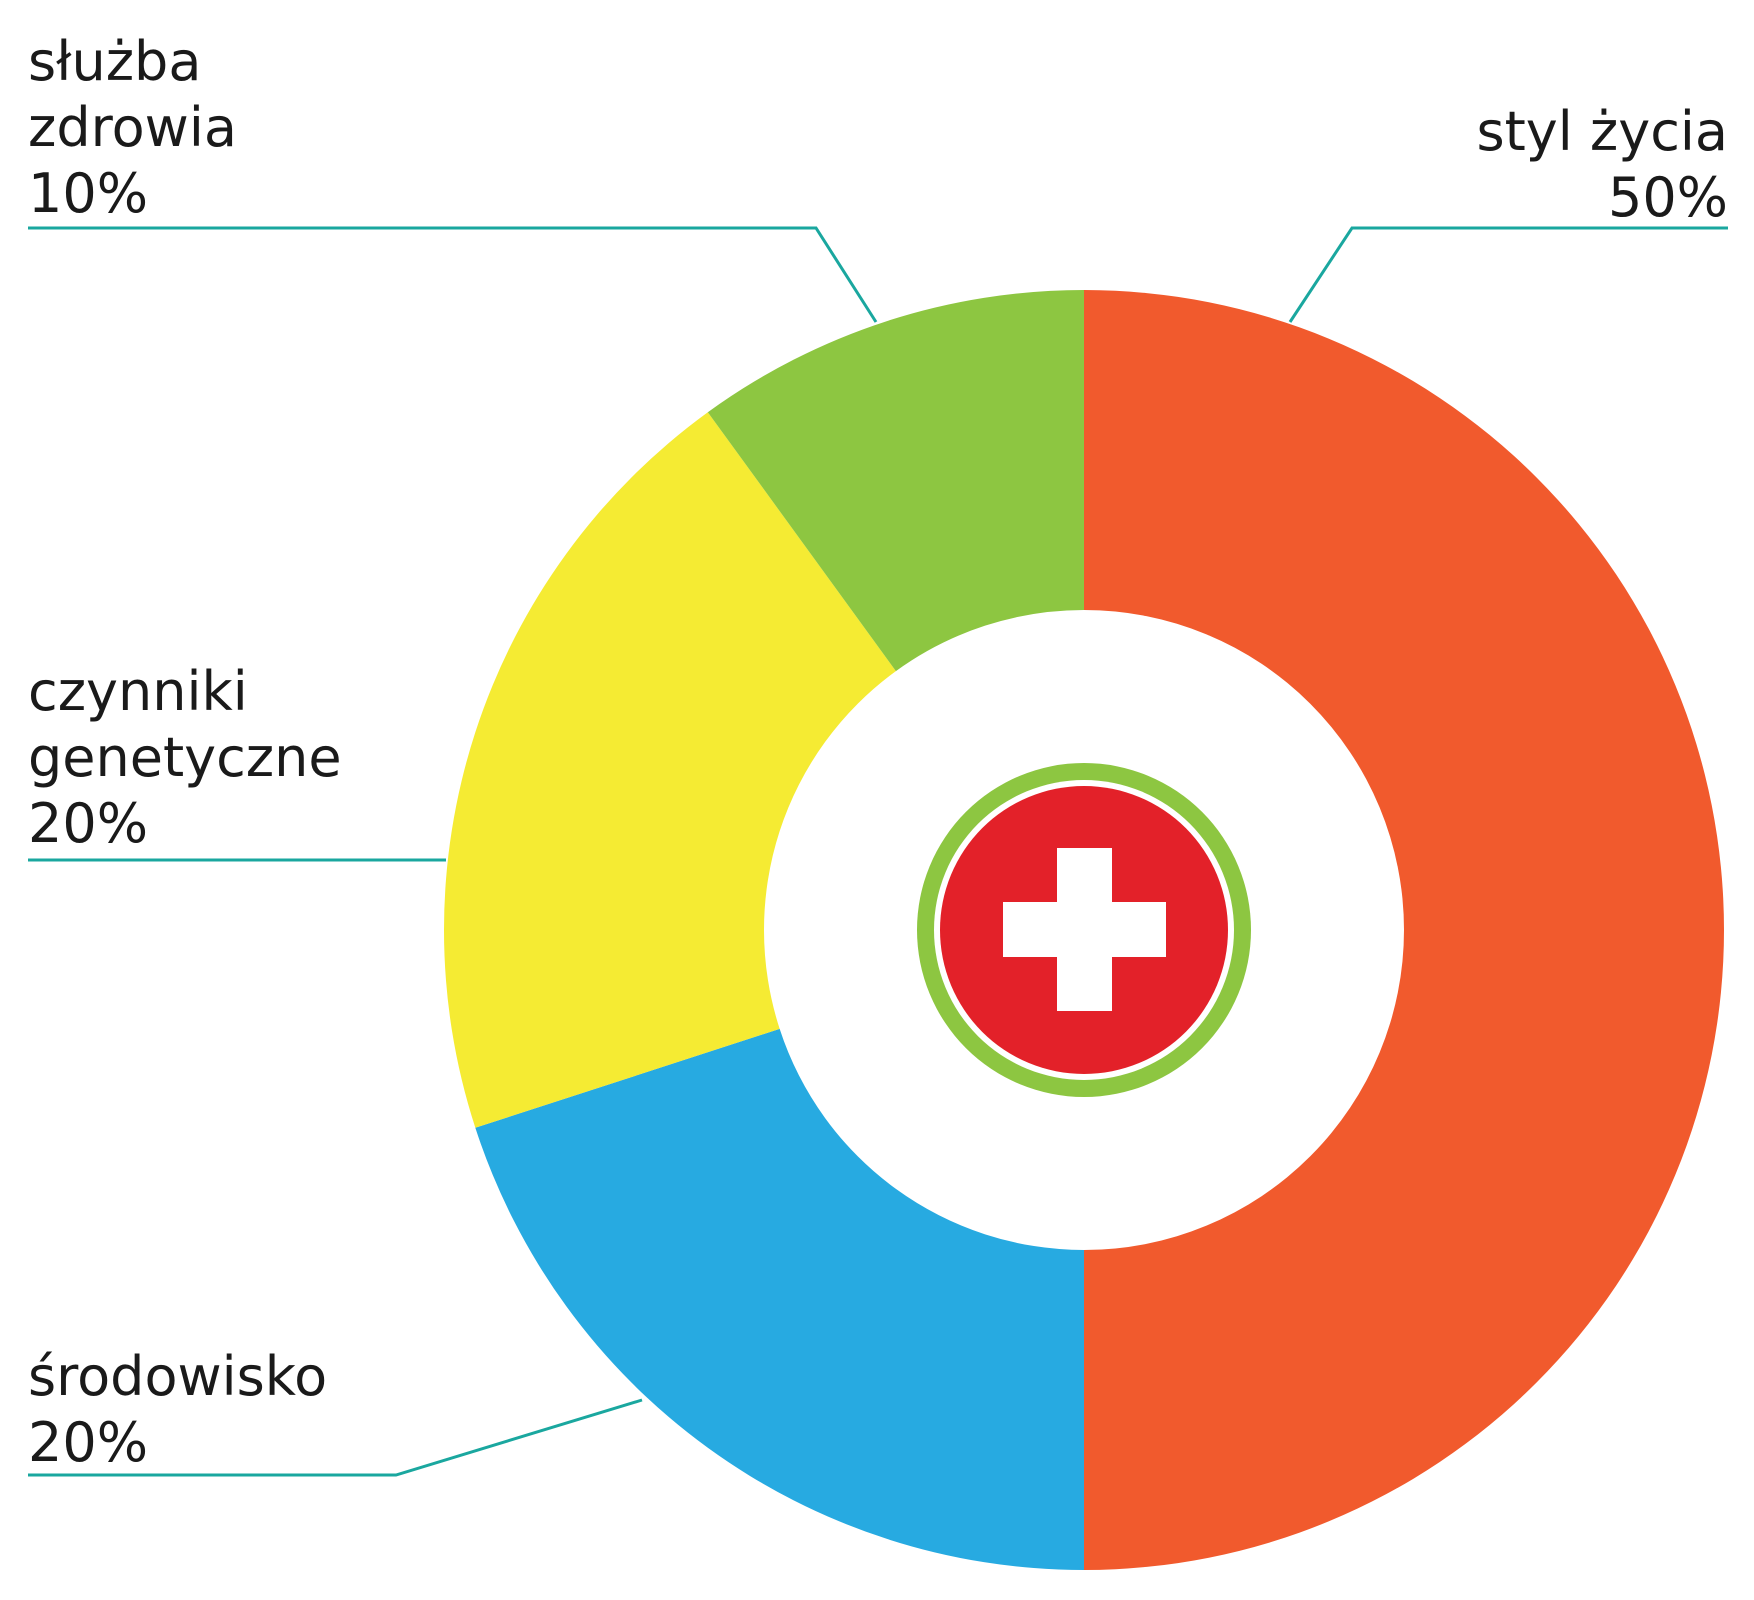 The image size is (1754, 1600). What do you see at coordinates (177, 1409) in the screenshot?
I see `slice-label-srodowisko: środowisko 20%` at bounding box center [177, 1409].